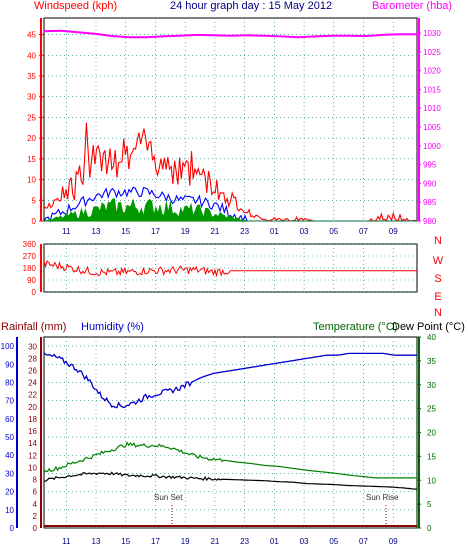  I want to click on humidity-tick-label: 70, so click(9, 401).